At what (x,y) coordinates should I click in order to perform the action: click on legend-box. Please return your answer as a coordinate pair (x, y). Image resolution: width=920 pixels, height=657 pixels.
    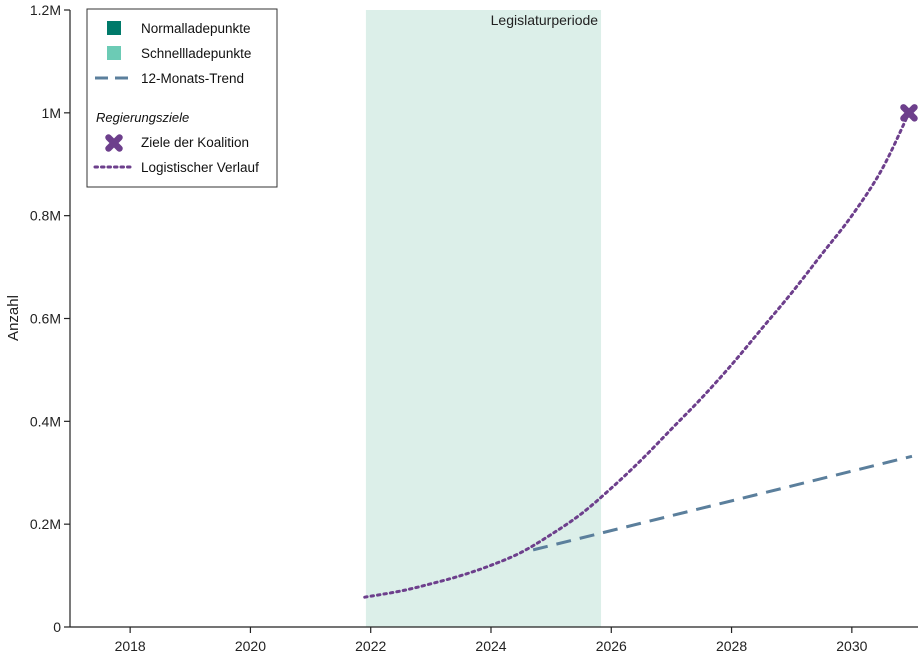
    Looking at the image, I should click on (182, 98).